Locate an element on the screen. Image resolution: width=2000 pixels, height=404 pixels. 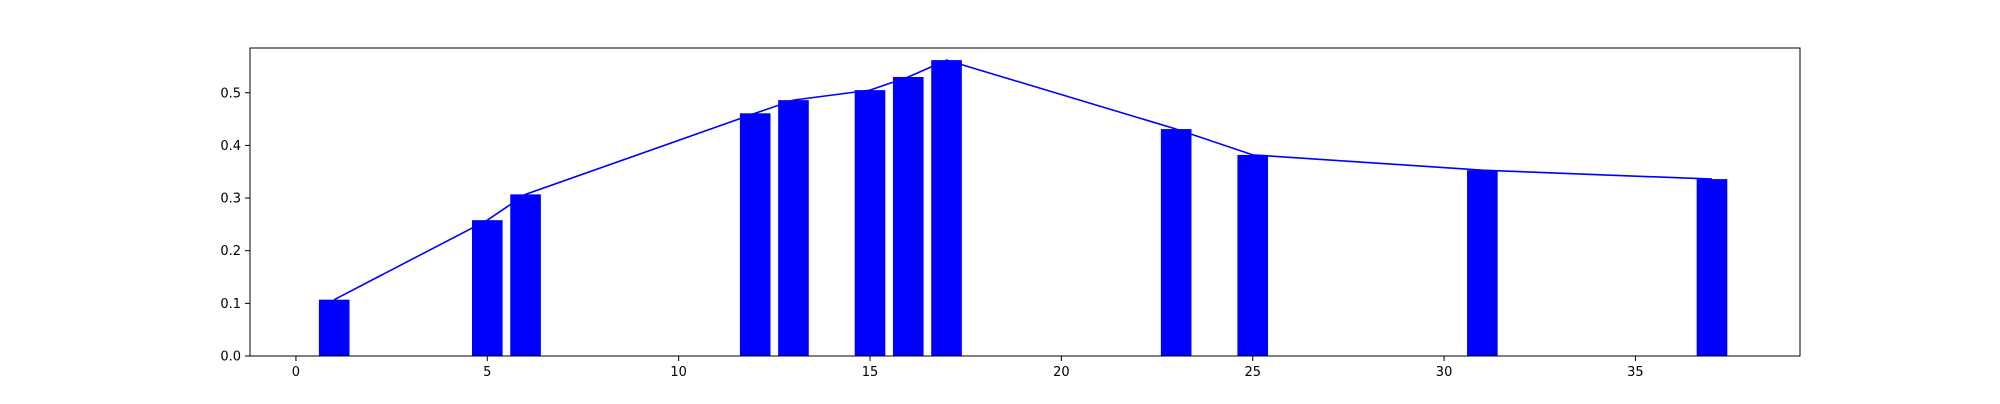
y-tick-label: 0.5 is located at coordinates (230, 93).